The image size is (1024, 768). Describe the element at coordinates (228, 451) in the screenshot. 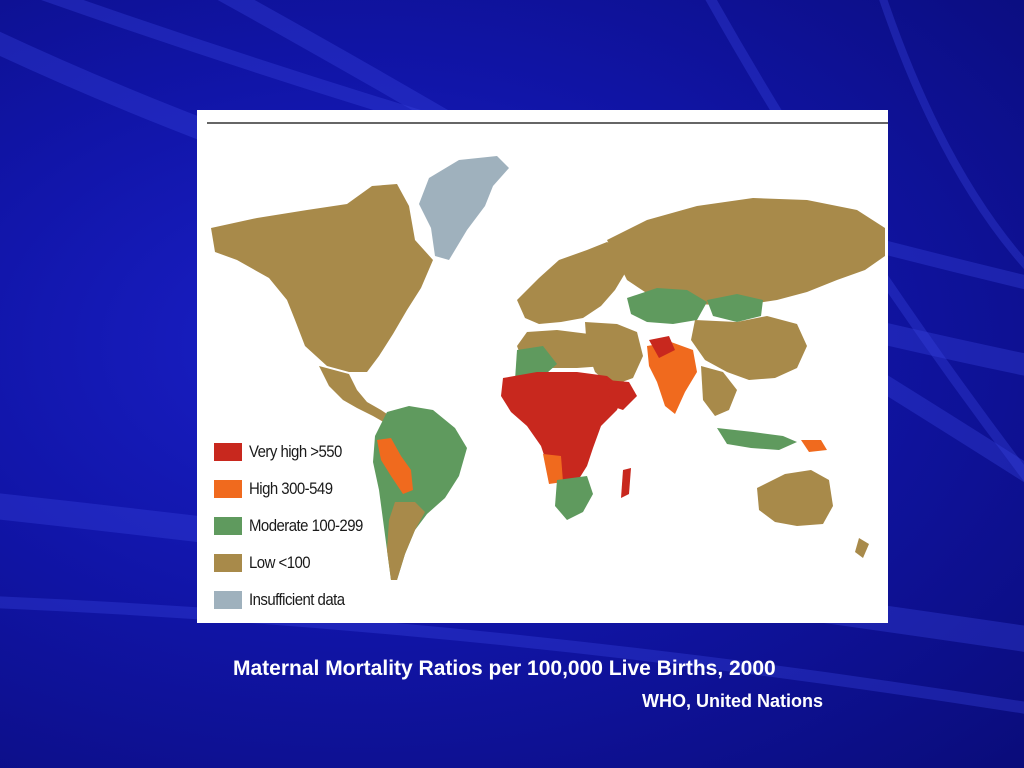

I see `legend-swatch-very-high` at that location.